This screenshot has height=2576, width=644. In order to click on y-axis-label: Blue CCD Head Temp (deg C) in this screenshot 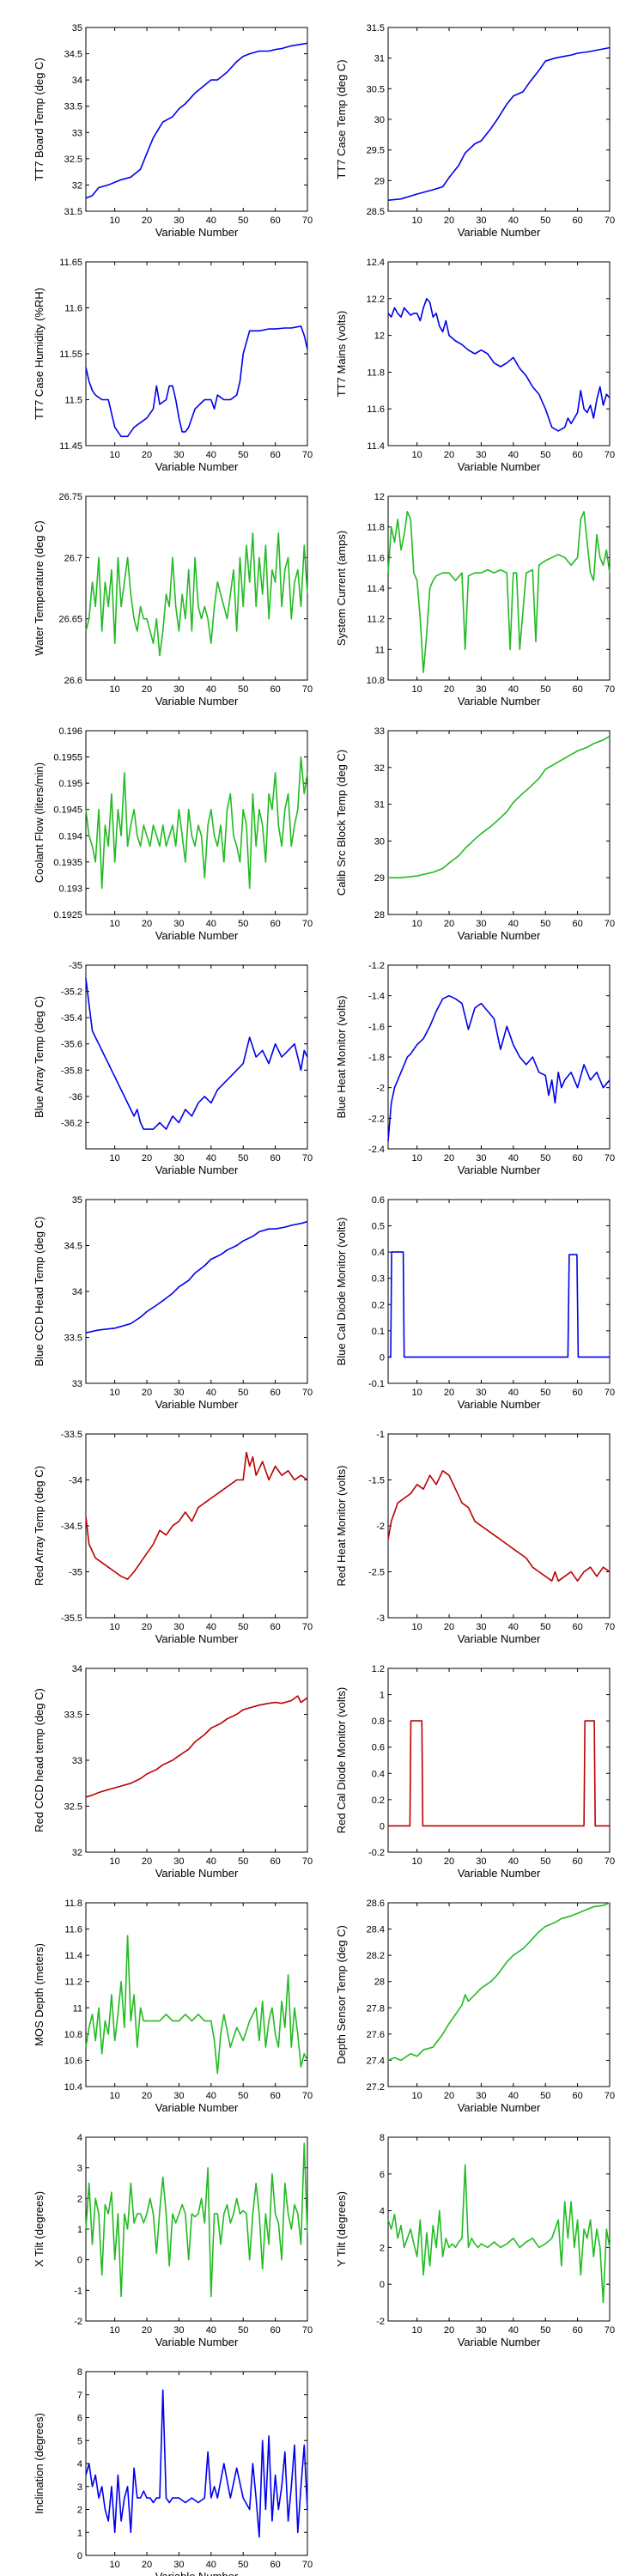, I will do `click(40, 1292)`.